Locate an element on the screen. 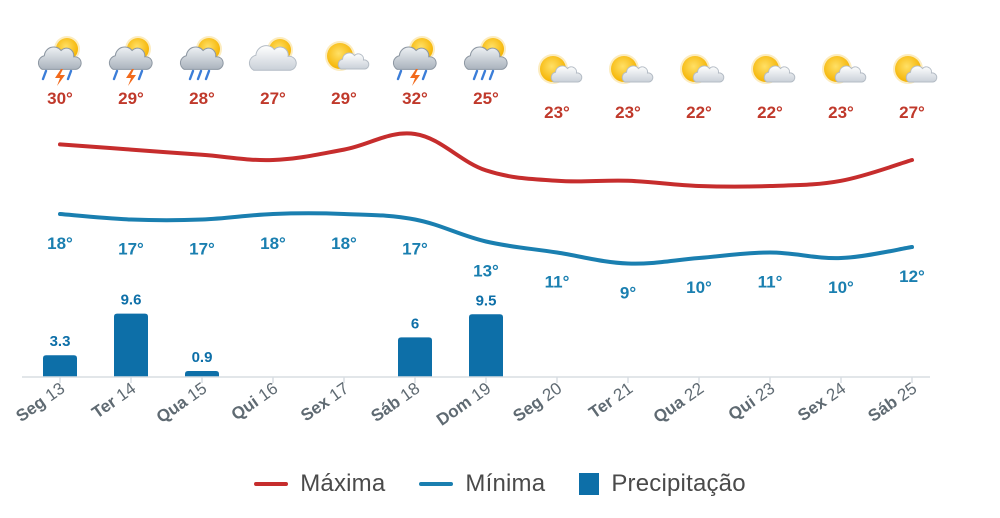 The image size is (1000, 518). x-tick-label: Sex 17 is located at coordinates (324, 402).